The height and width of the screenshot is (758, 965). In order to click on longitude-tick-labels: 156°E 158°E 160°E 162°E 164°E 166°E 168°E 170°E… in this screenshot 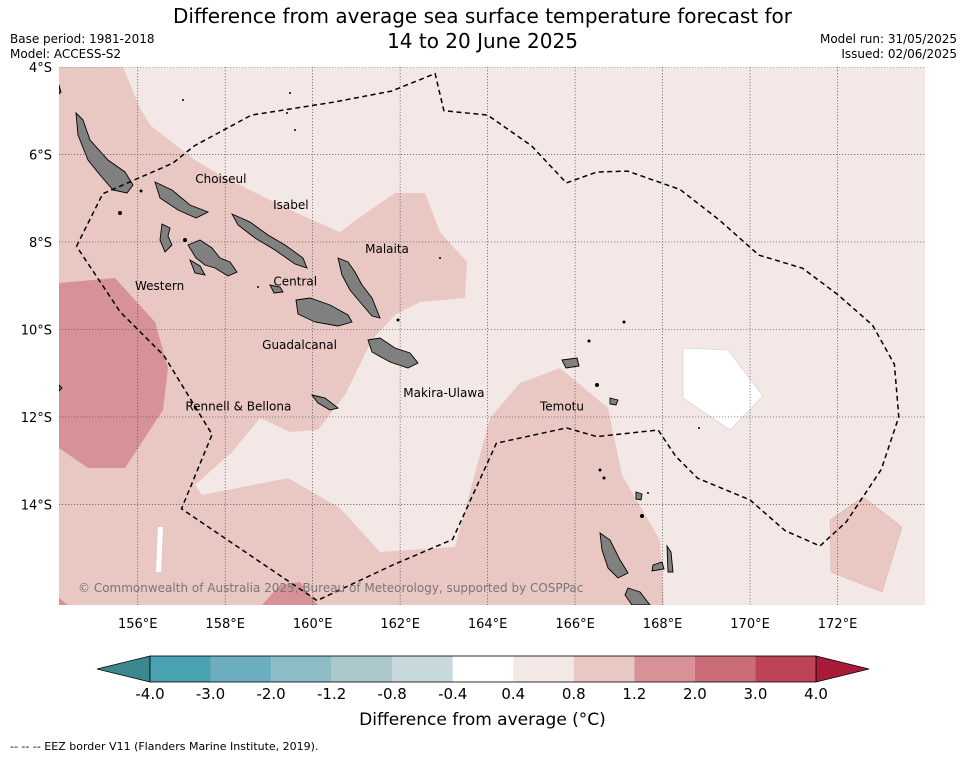, I will do `click(487, 624)`.